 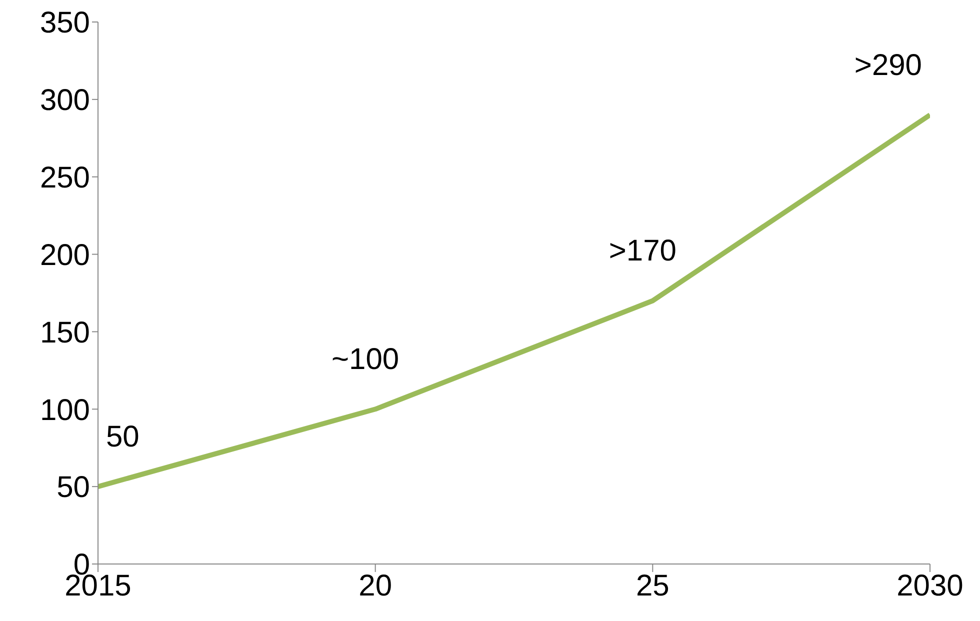 I want to click on y-tick-label: 100, so click(x=65, y=410).